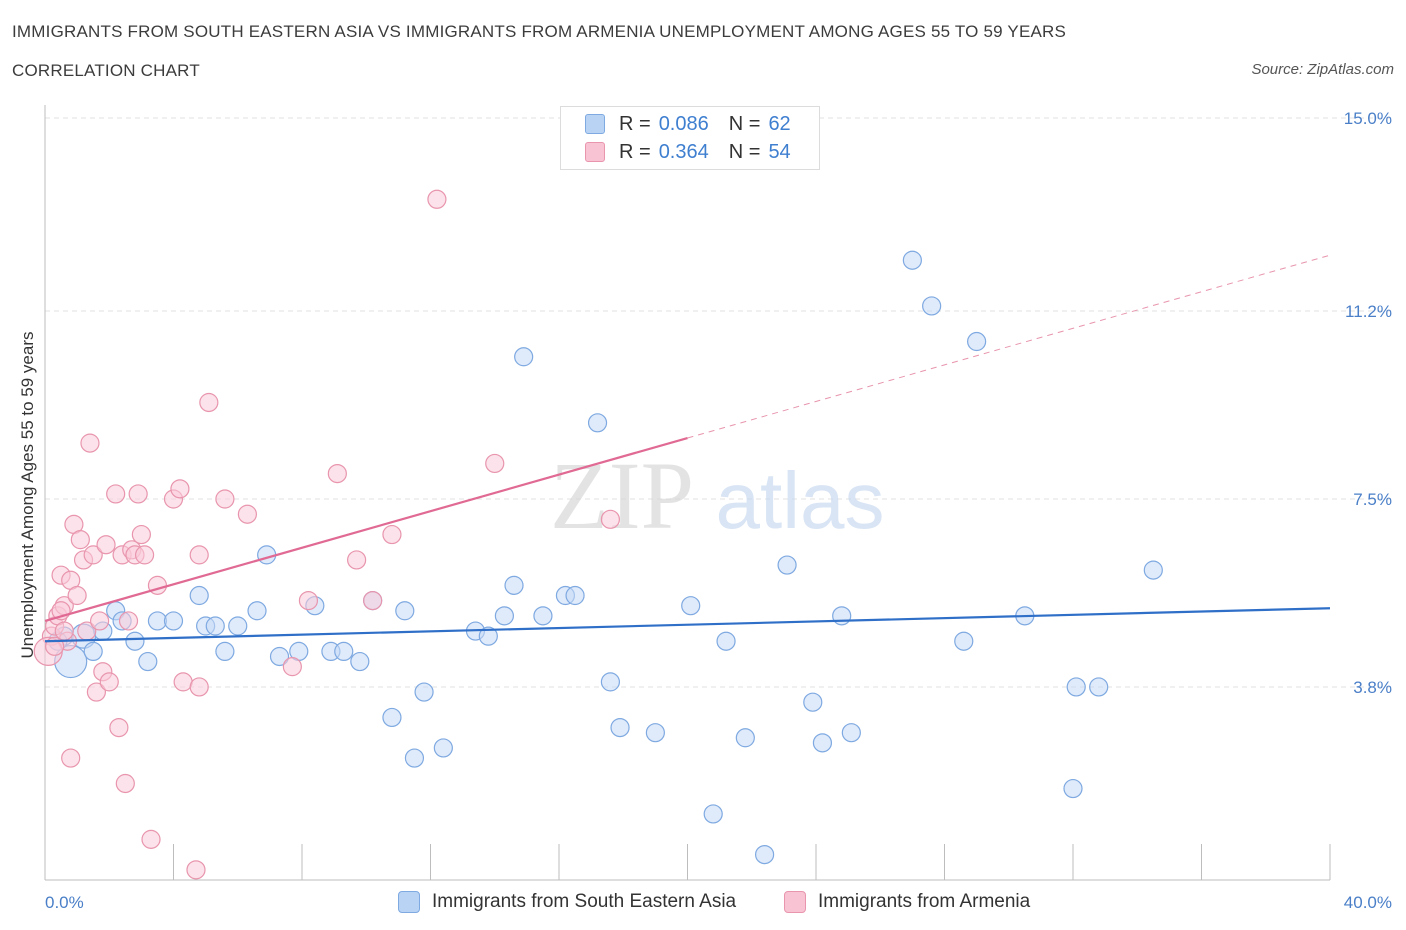 The width and height of the screenshot is (1406, 930). What do you see at coordinates (683, 151) in the screenshot?
I see `legend-r-value-armenia: 0.364` at bounding box center [683, 151].